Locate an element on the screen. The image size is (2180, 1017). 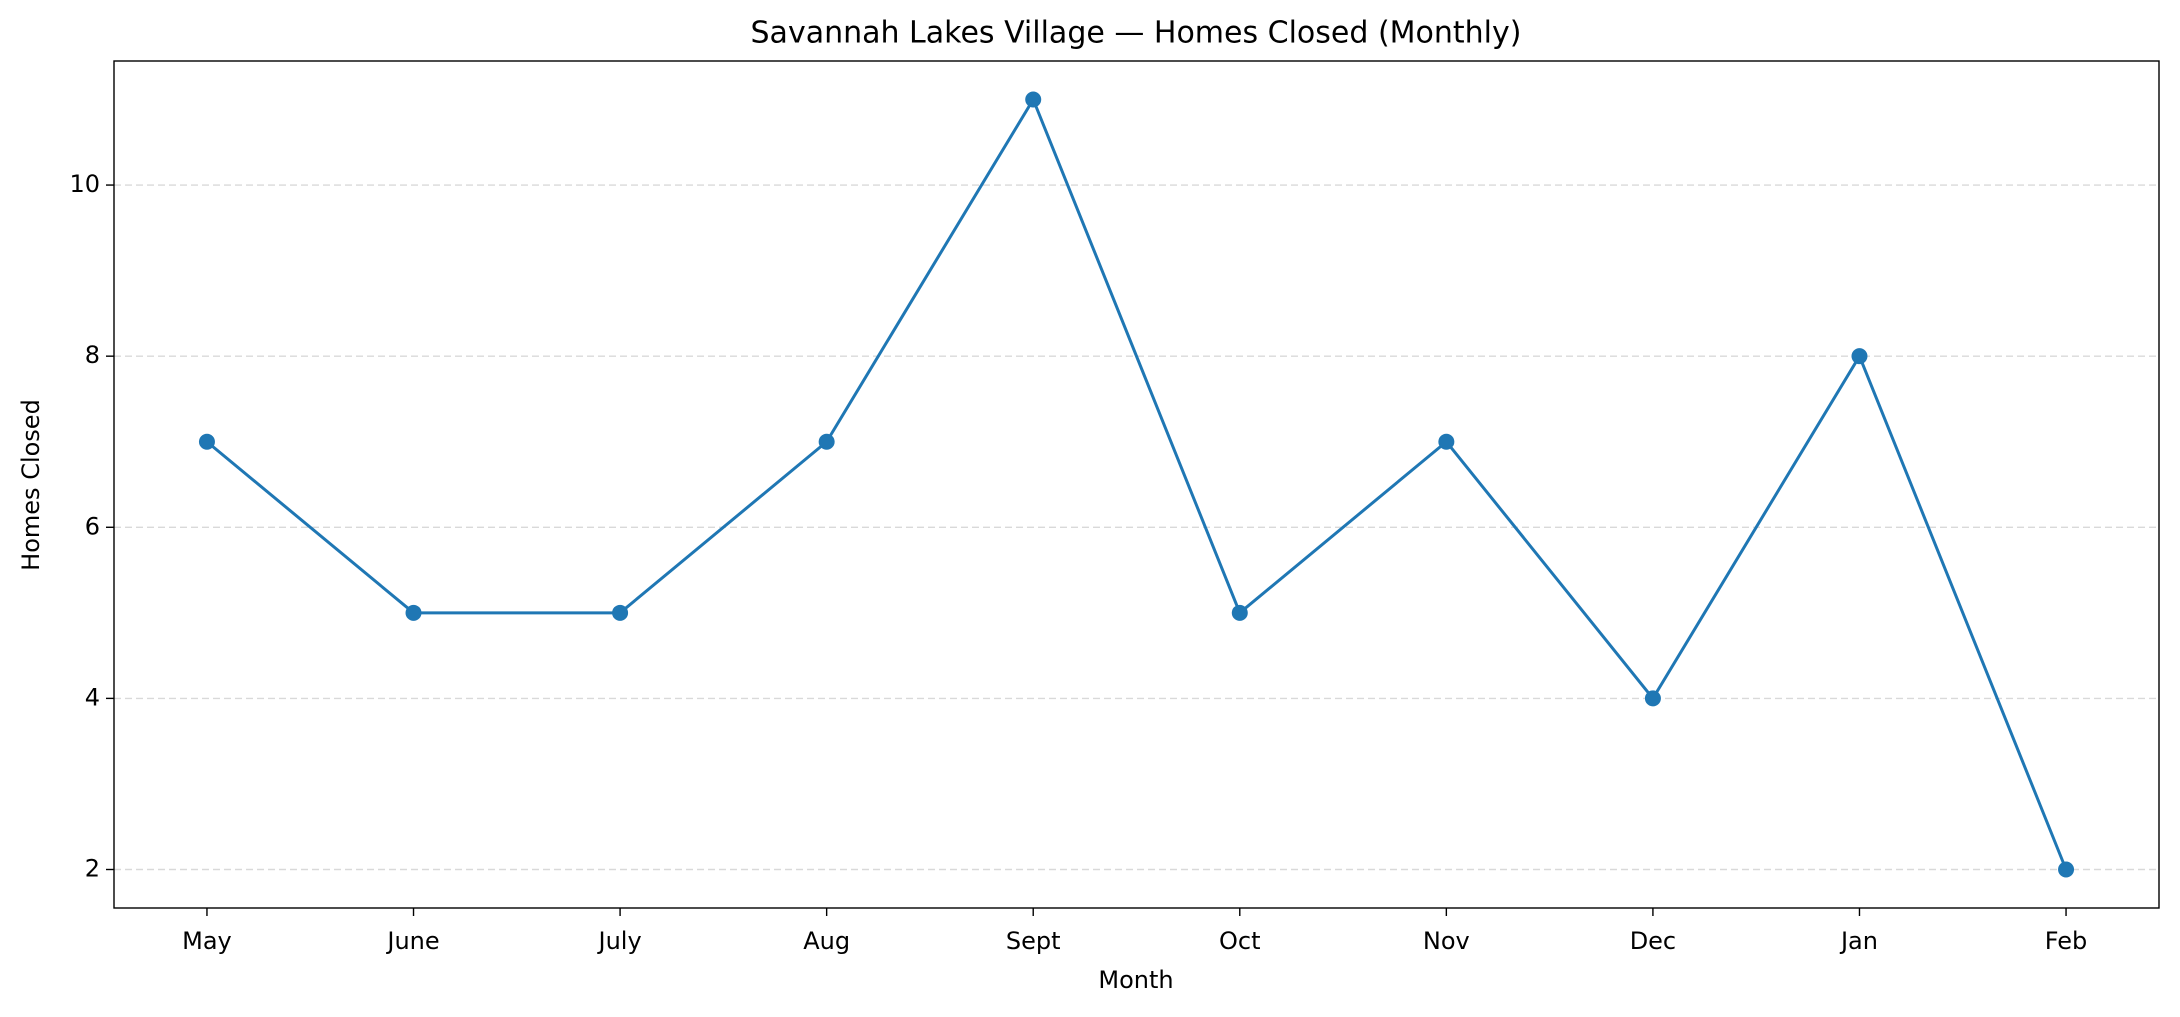
x-tick-label: Oct is located at coordinates (1240, 941).